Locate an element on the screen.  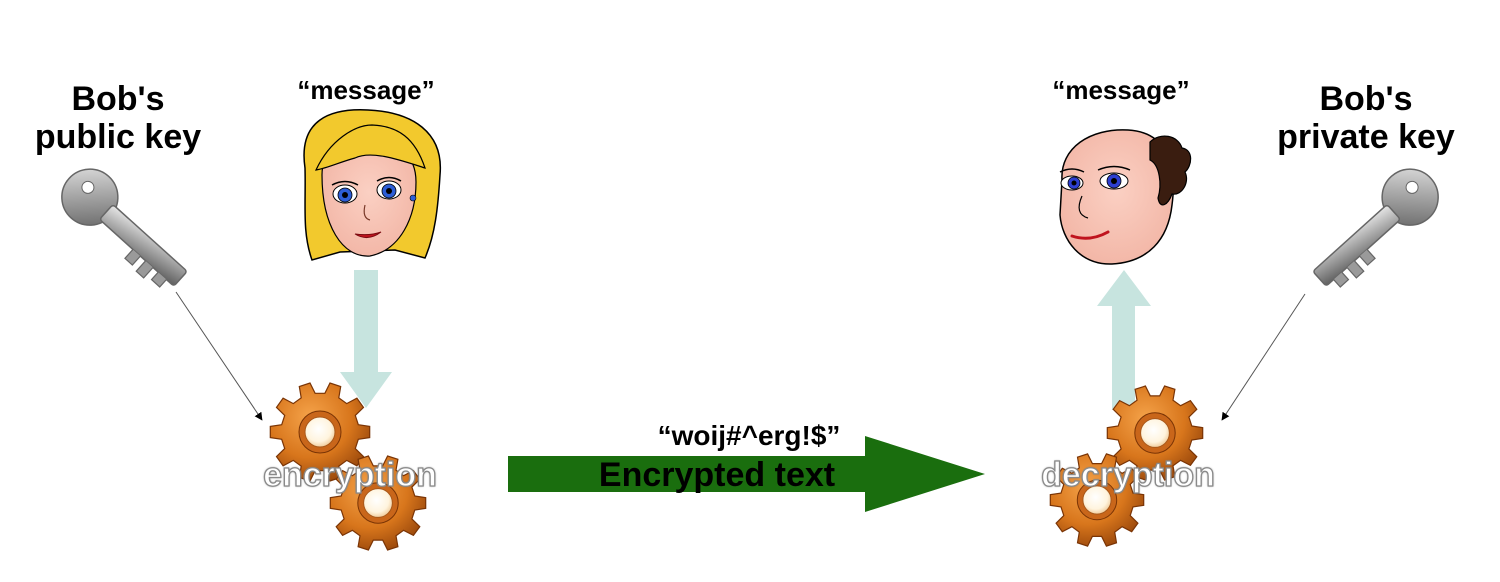
receiver-key-label: Bob's private key is located at coordinates (1366, 118).